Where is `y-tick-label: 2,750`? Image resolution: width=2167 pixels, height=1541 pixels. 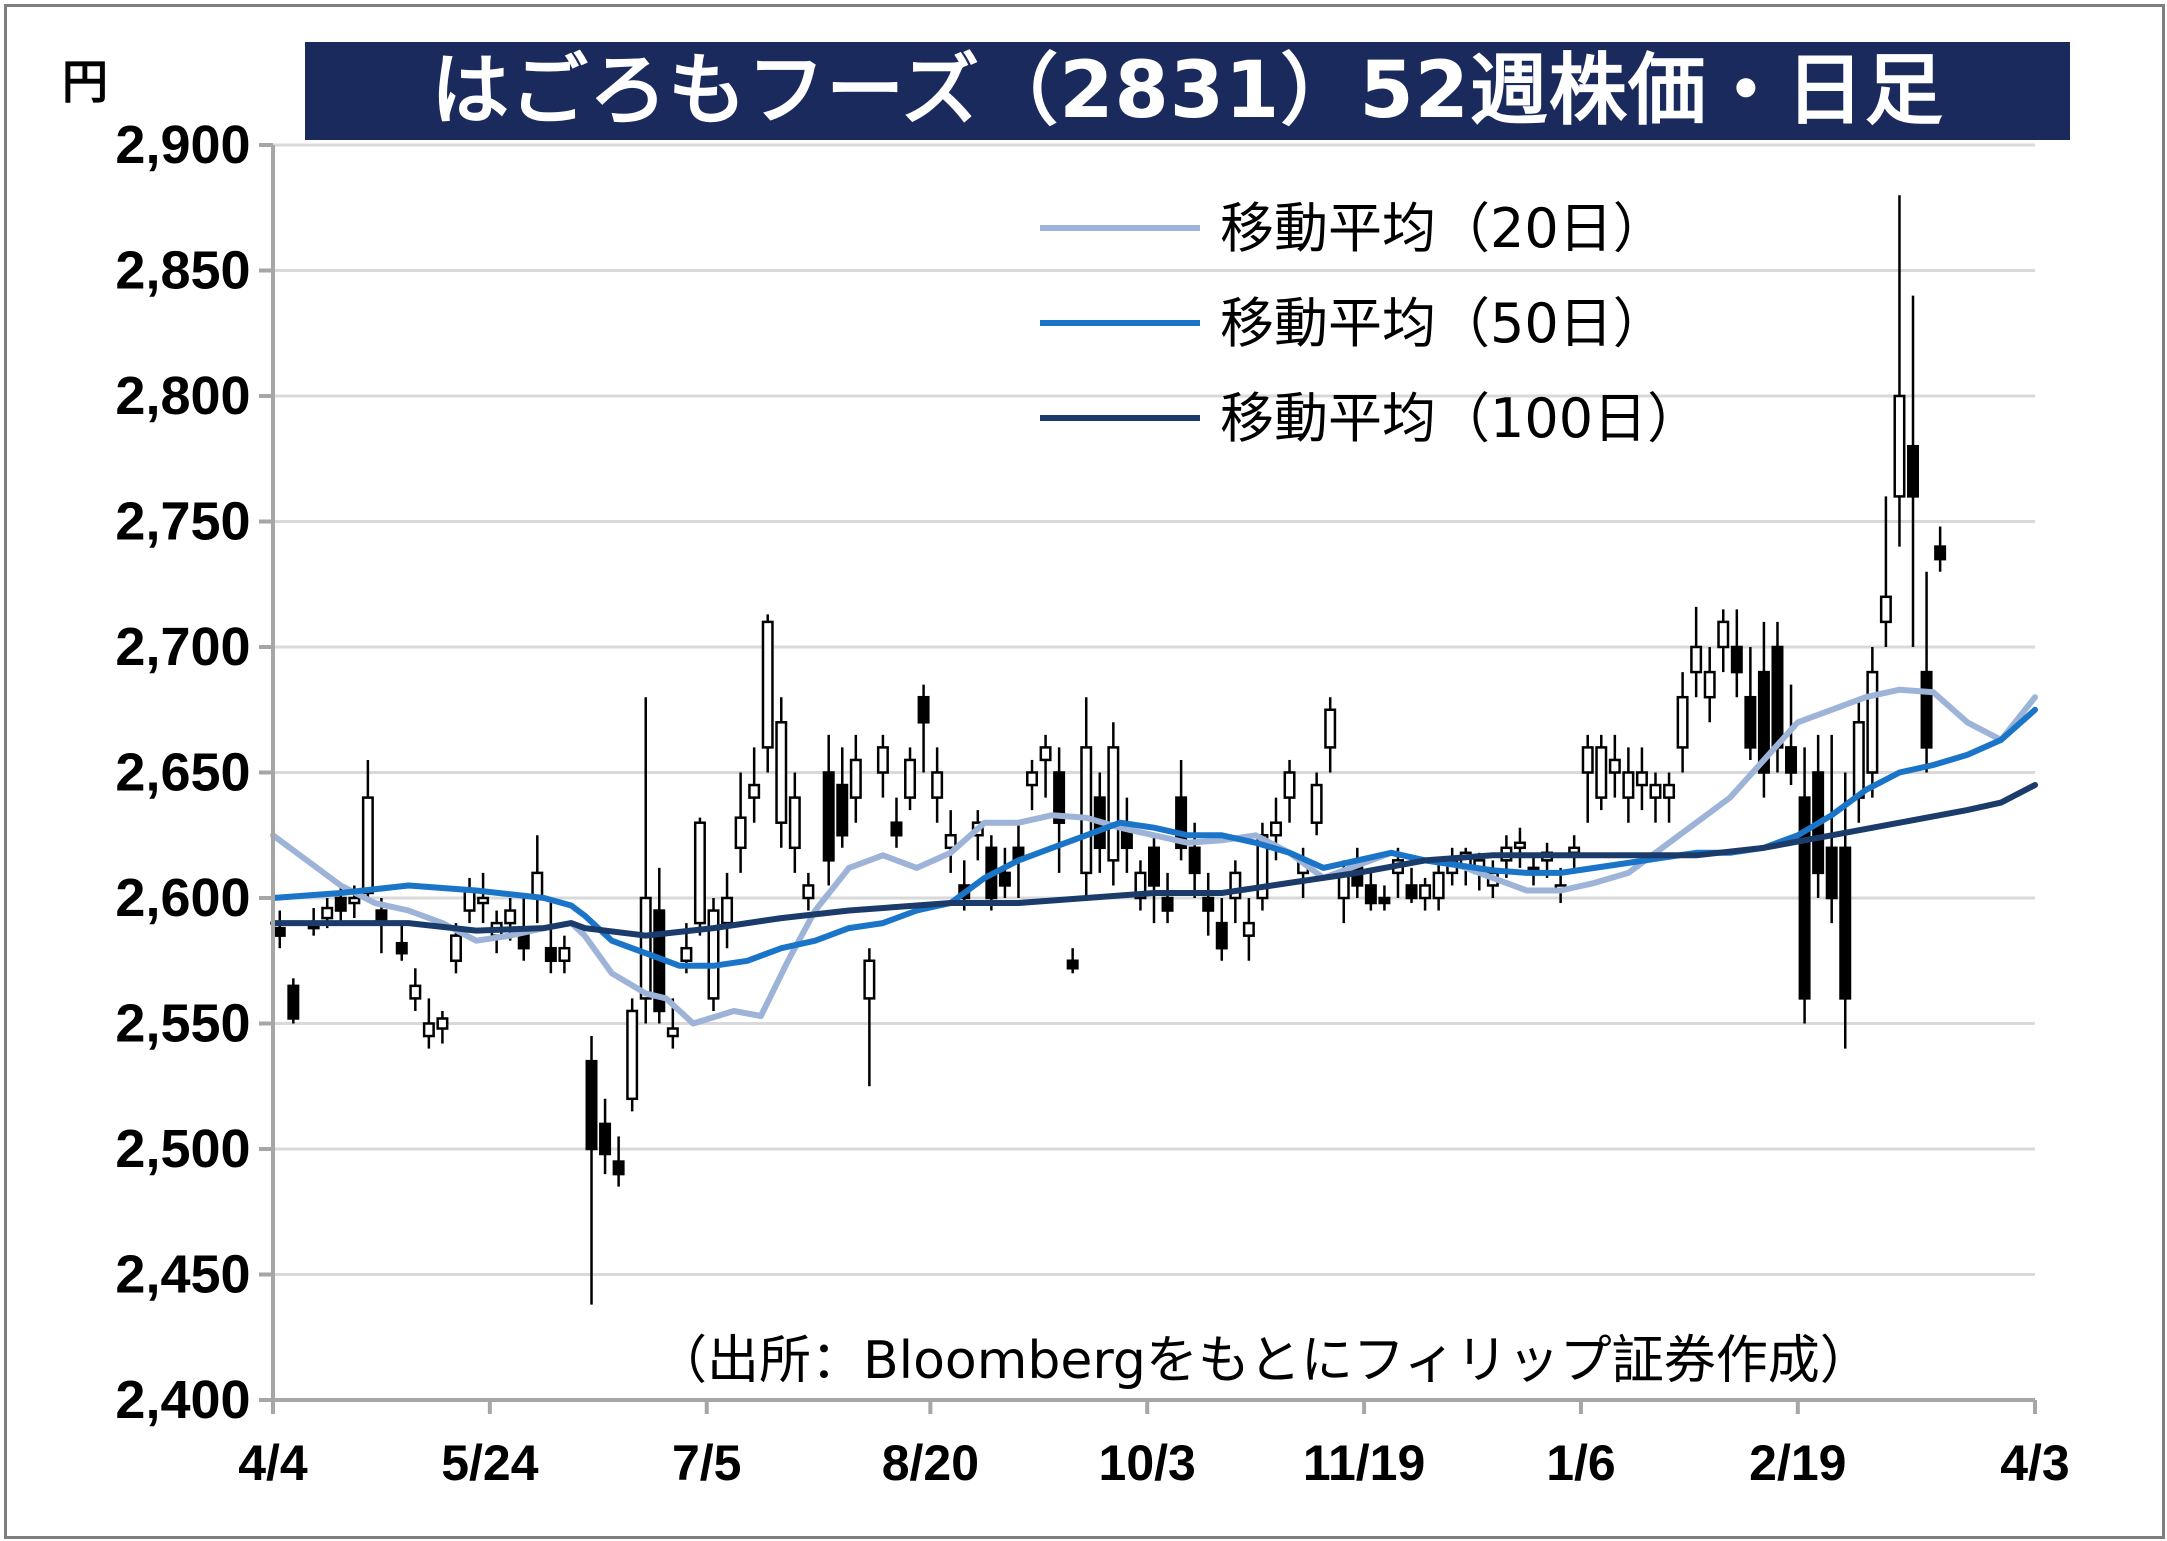
y-tick-label: 2,750 is located at coordinates (182, 522).